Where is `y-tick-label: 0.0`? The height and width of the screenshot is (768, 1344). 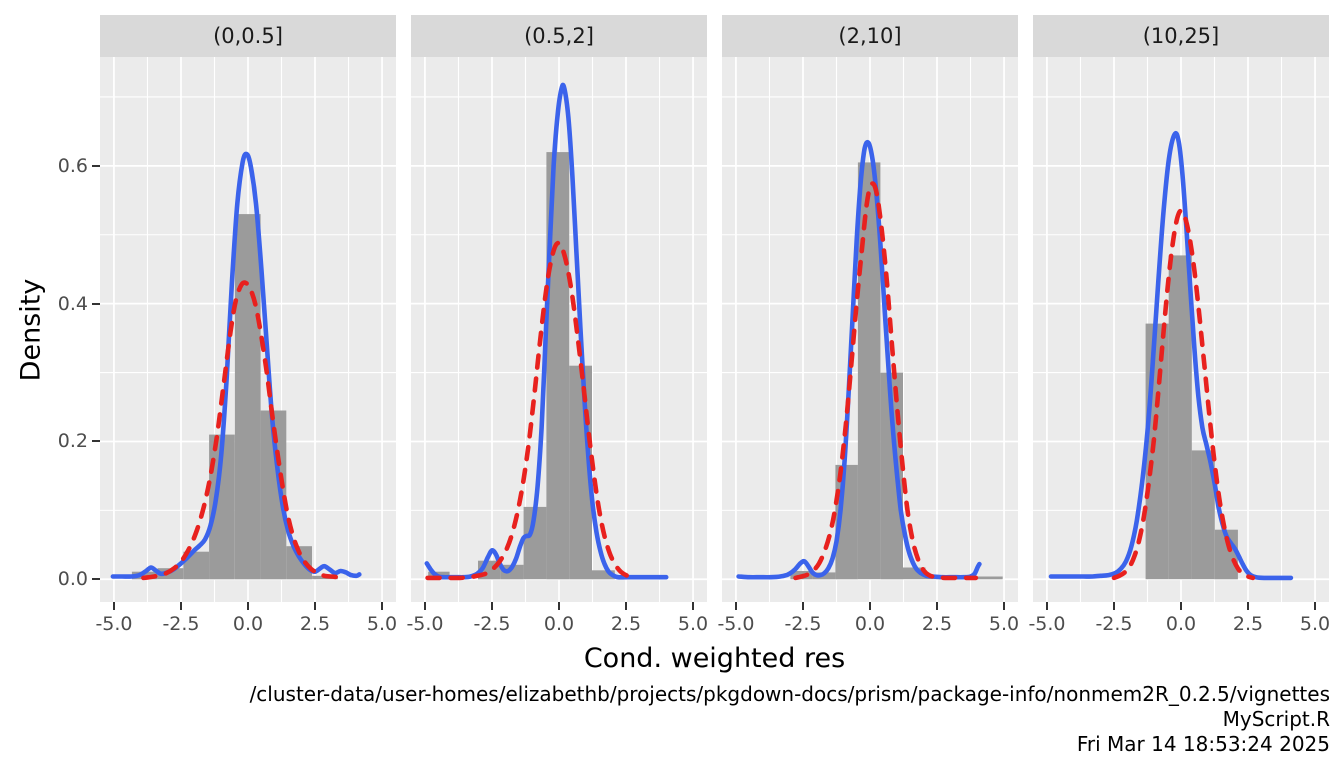 y-tick-label: 0.0 is located at coordinates (72, 579).